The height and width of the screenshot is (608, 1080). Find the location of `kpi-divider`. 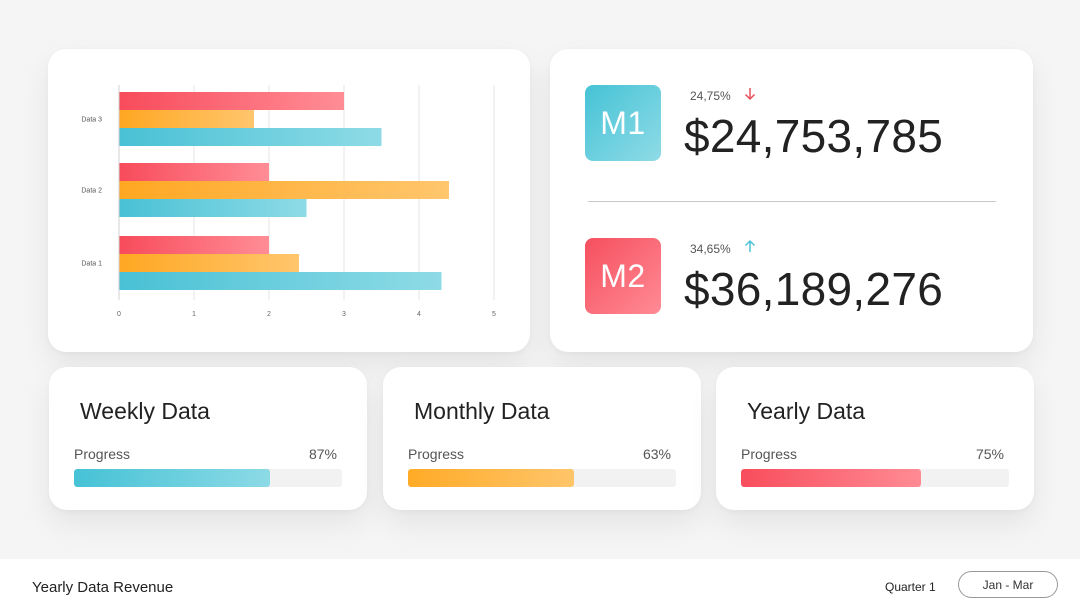

kpi-divider is located at coordinates (792, 201).